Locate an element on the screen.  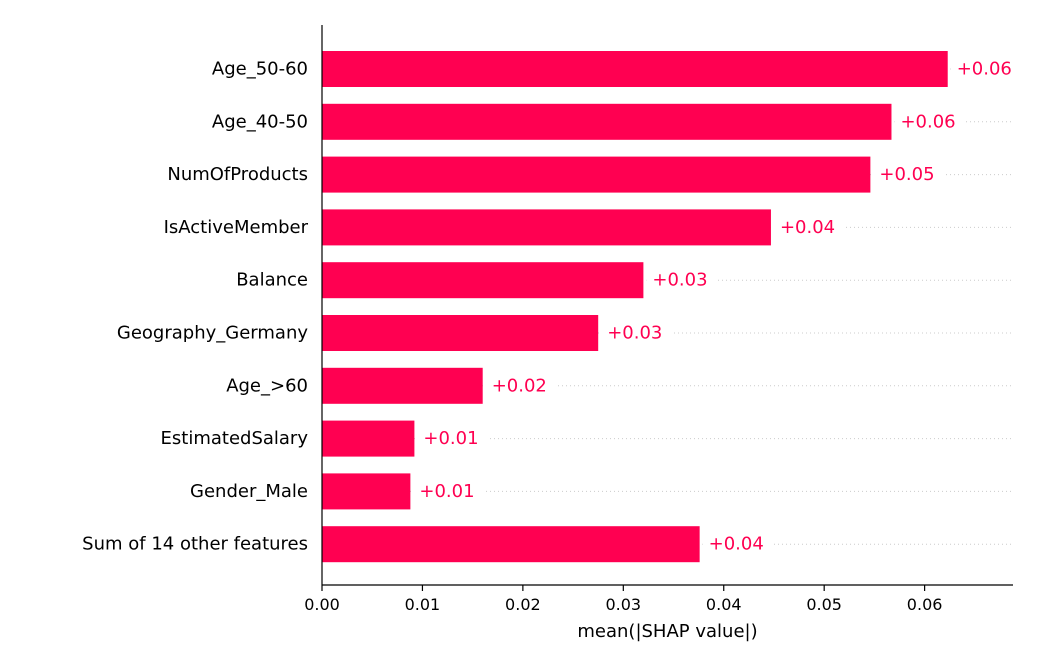
value-label: +0.02 is located at coordinates (519, 385).